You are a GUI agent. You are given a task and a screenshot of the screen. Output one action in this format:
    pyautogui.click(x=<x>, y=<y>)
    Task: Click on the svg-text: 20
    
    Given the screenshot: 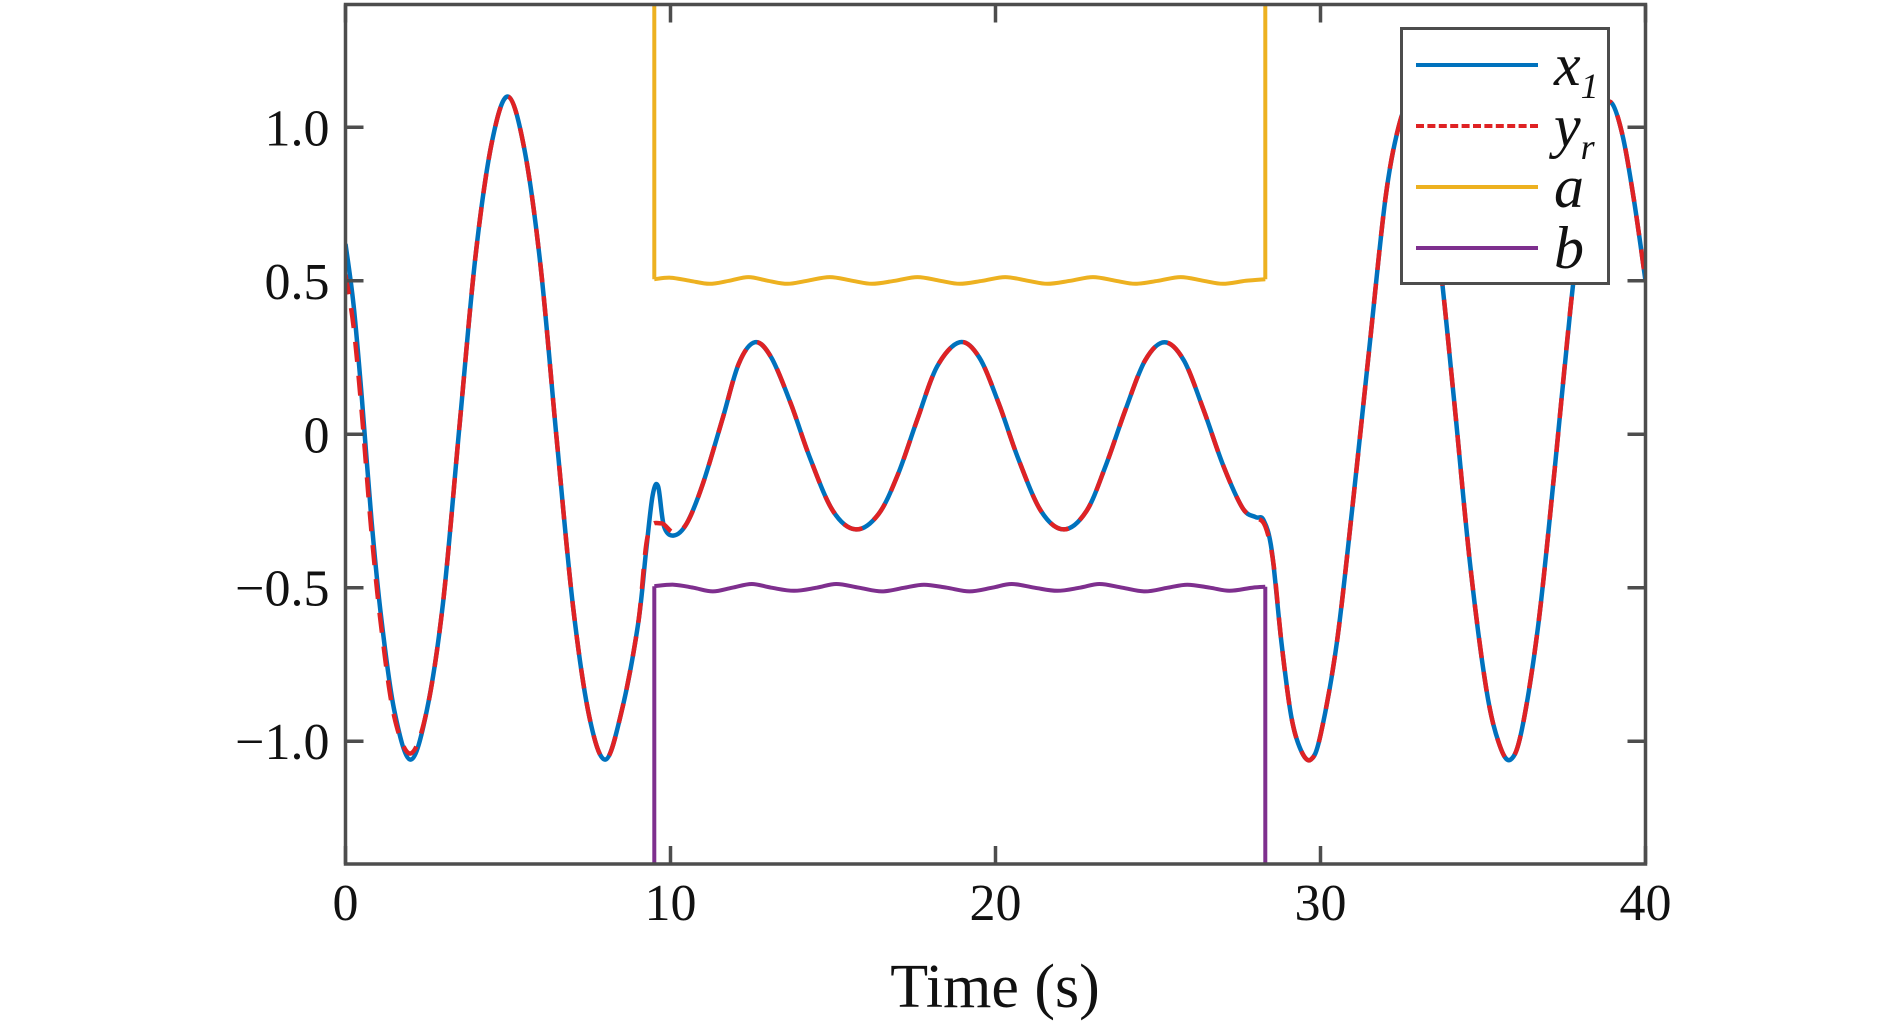 What is the action you would take?
    pyautogui.click(x=996, y=903)
    